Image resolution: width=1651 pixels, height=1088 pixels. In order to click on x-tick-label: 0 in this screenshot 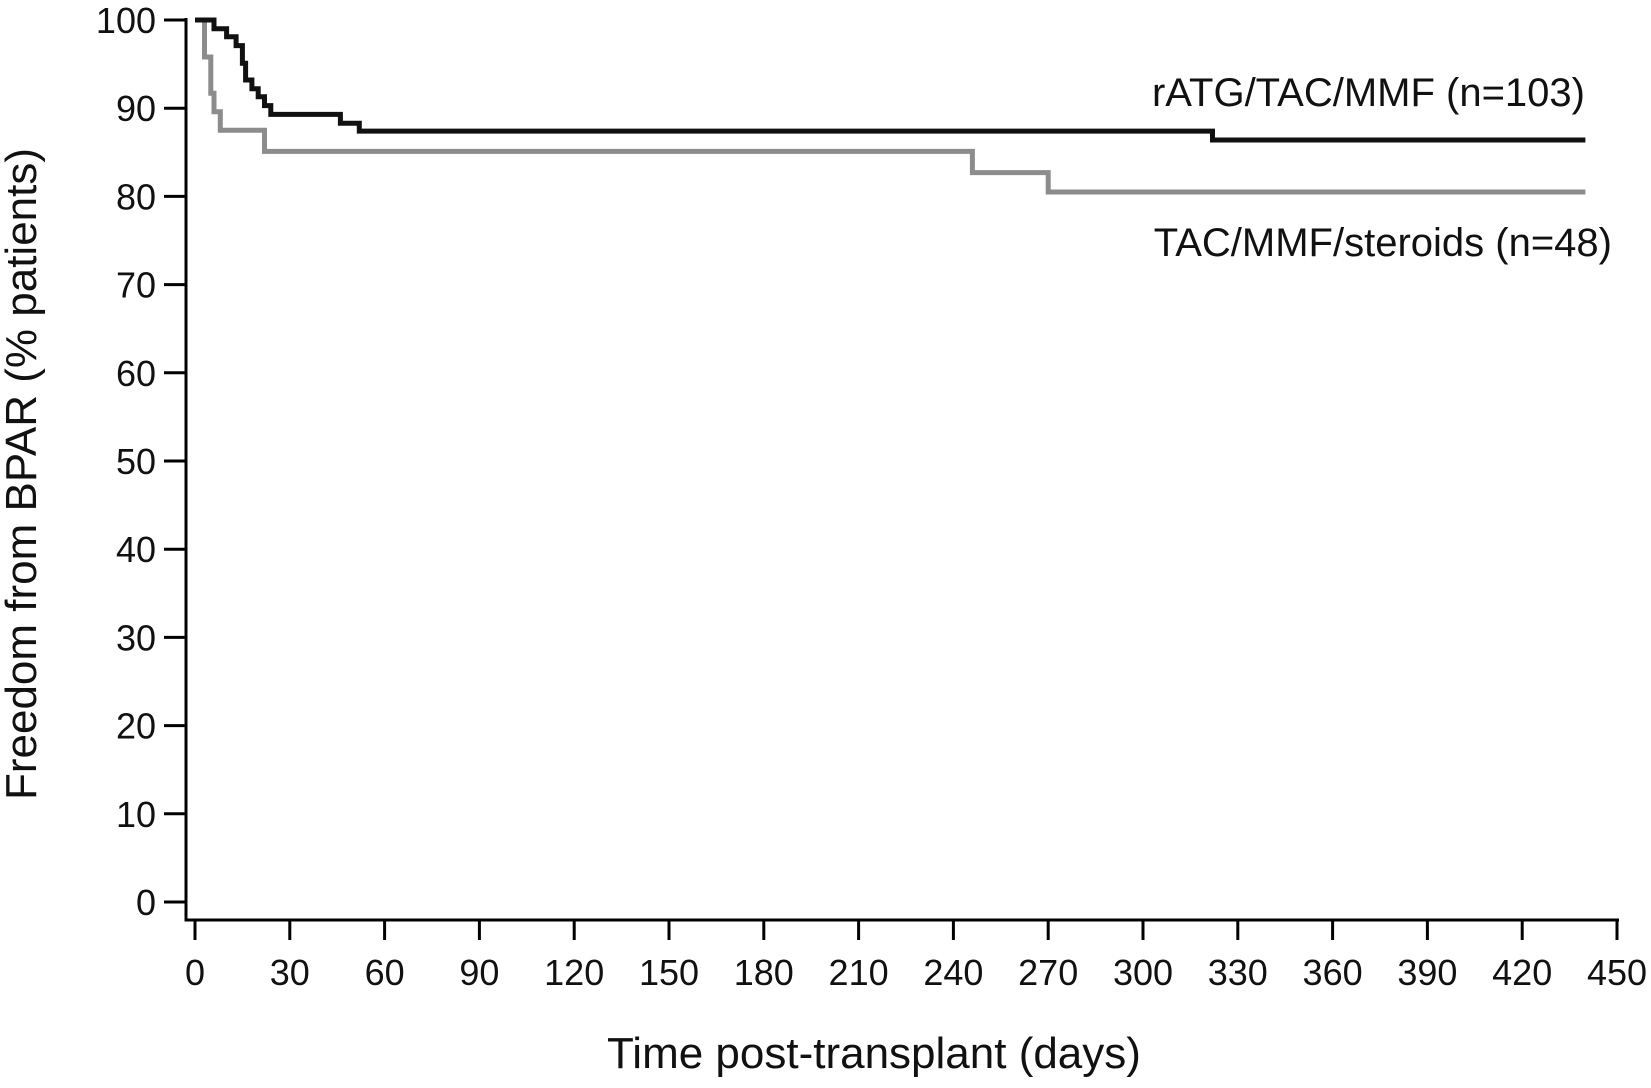, I will do `click(195, 972)`.